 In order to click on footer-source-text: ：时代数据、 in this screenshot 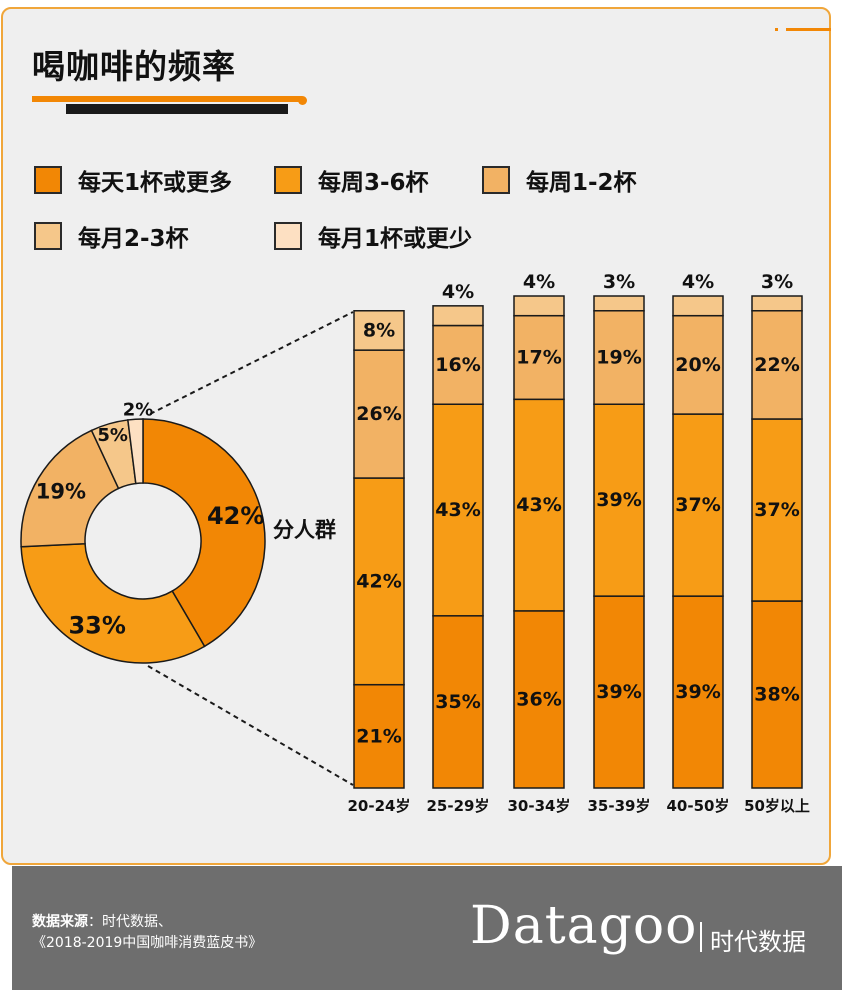, I will do `click(130, 922)`.